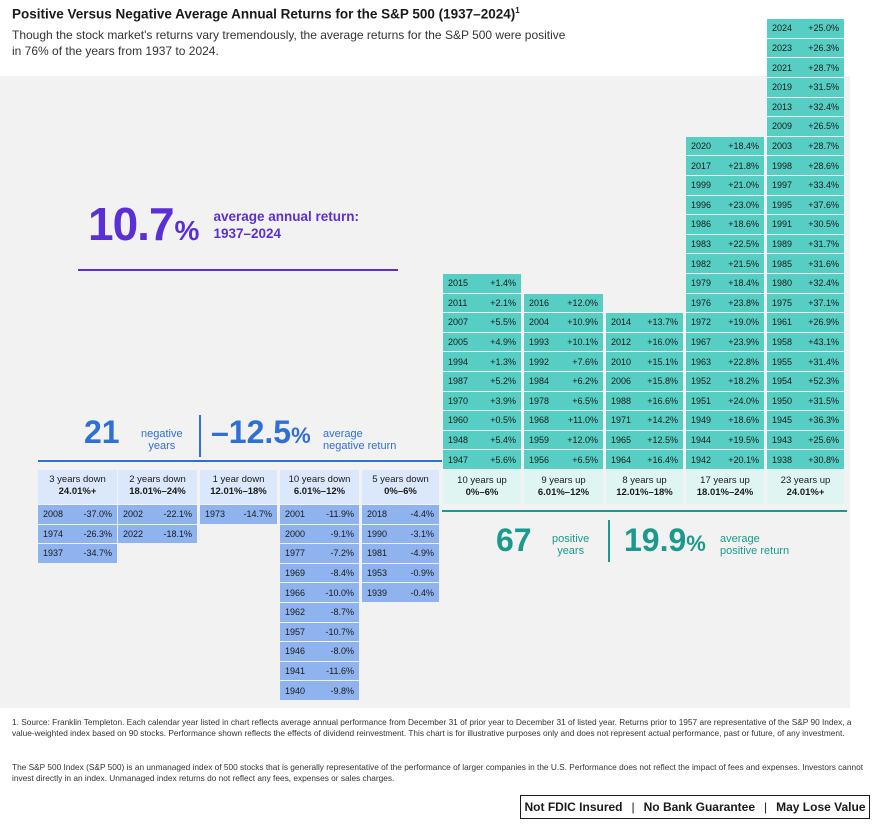 The image size is (879, 829). I want to click on year-label: 1948, so click(458, 440).